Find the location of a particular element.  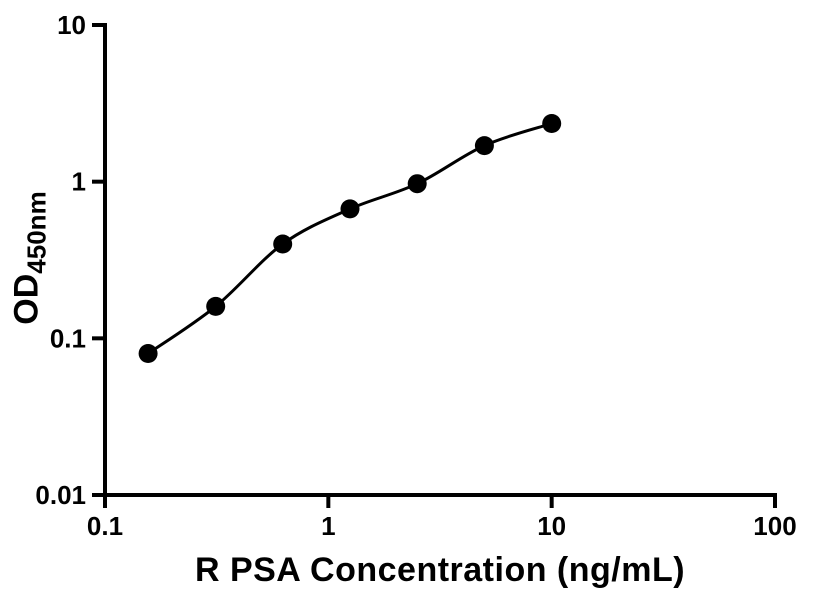

y-axis-title: OD450nm is located at coordinates (30, 257).